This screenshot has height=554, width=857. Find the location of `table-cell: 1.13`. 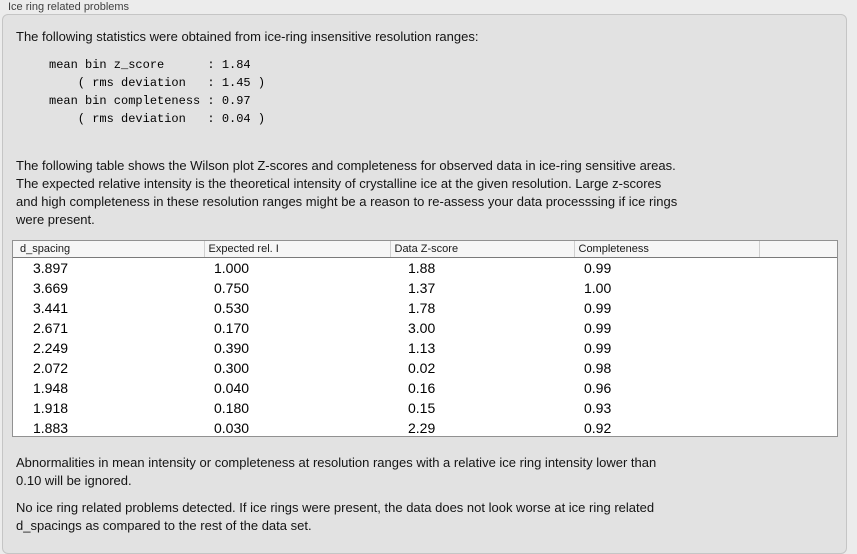

table-cell: 1.13 is located at coordinates (422, 348).